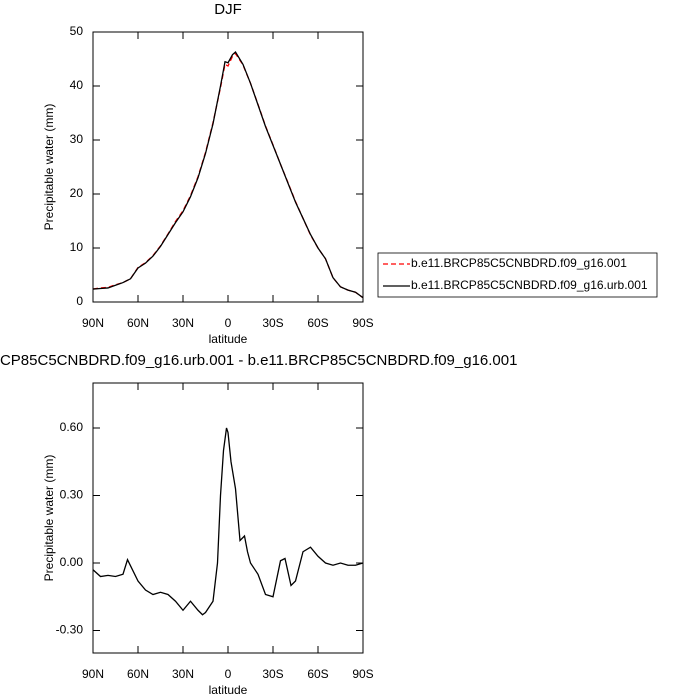 Image resolution: width=700 pixels, height=700 pixels. I want to click on y-tick-label: 40, so click(77, 85).